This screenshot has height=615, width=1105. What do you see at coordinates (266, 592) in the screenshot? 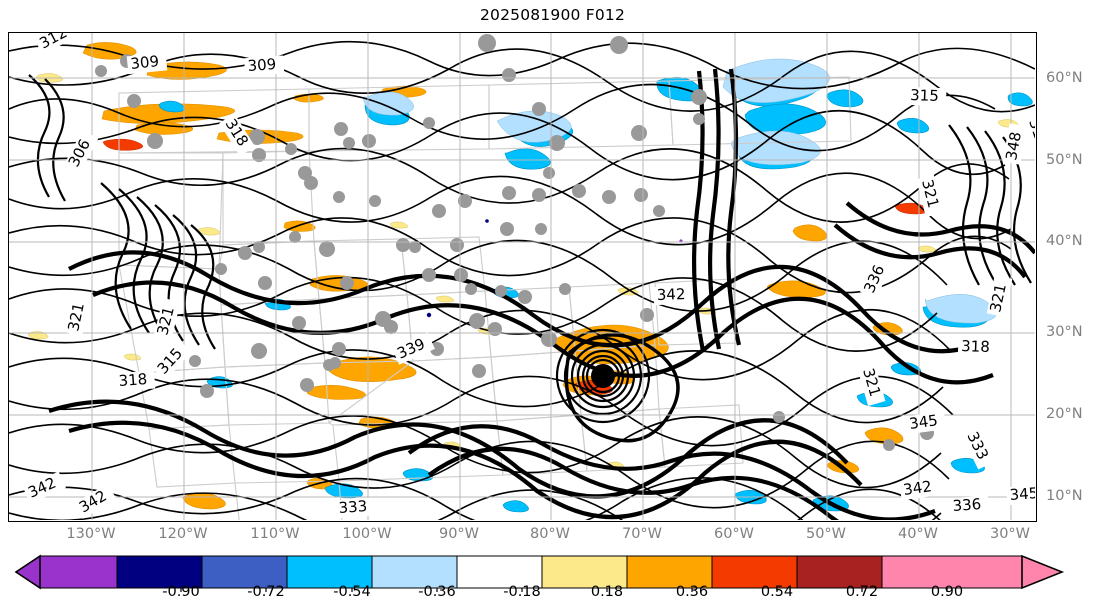
I see `colorbar-tick-label: -0.72` at bounding box center [266, 592].